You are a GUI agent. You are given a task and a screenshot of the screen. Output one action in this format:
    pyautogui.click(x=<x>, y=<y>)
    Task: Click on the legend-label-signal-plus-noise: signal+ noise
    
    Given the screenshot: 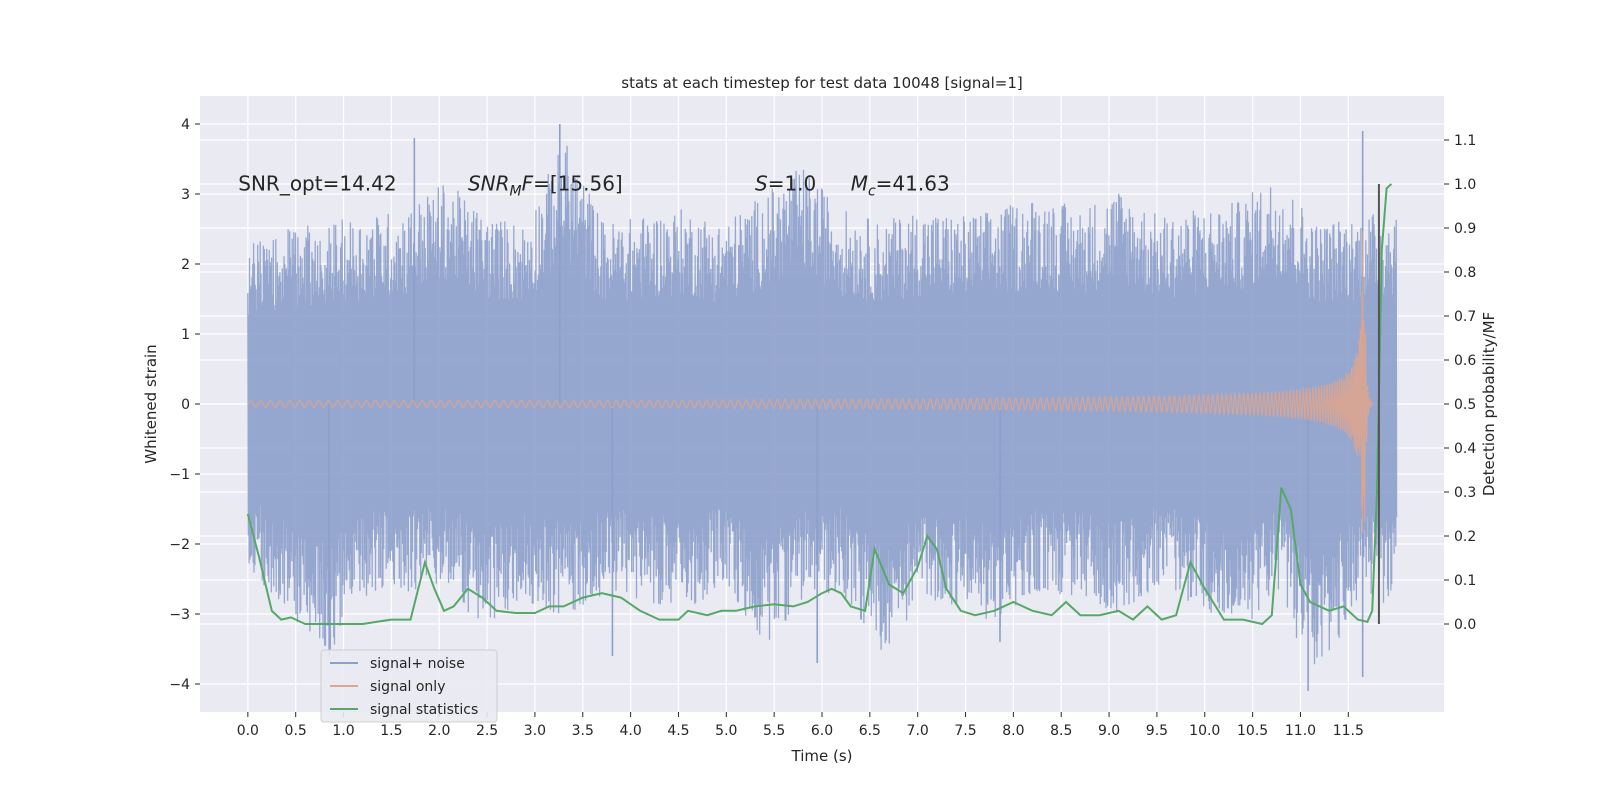 What is the action you would take?
    pyautogui.click(x=417, y=664)
    